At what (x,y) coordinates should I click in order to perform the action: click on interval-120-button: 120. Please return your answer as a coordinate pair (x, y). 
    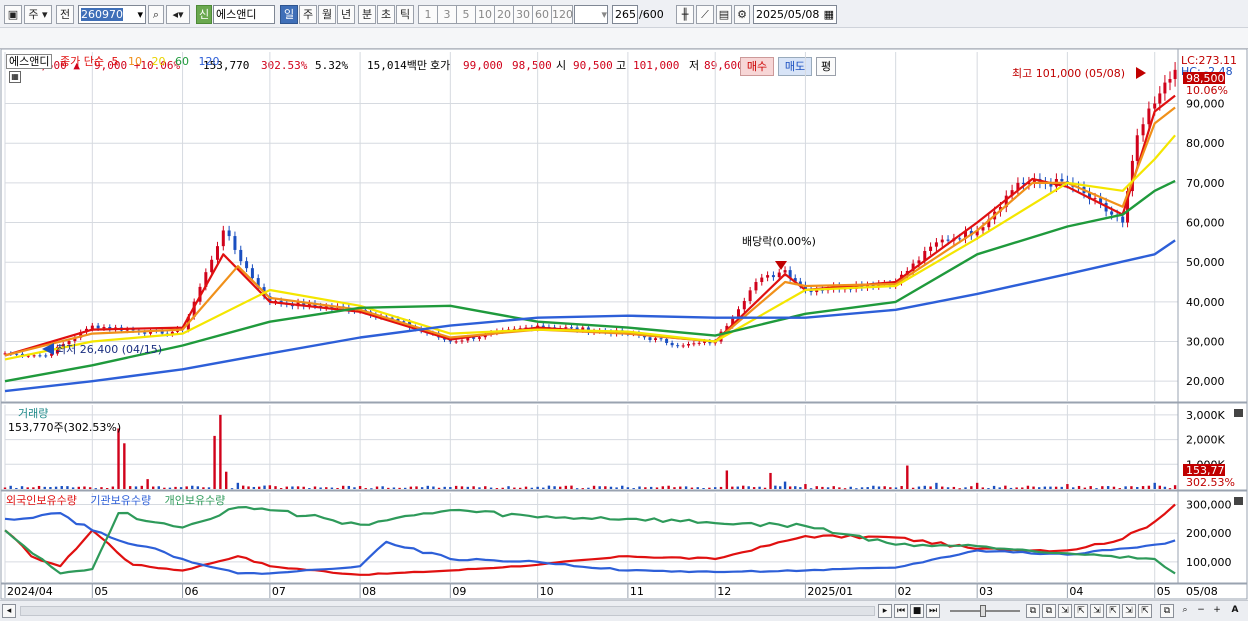
    Looking at the image, I should click on (562, 14).